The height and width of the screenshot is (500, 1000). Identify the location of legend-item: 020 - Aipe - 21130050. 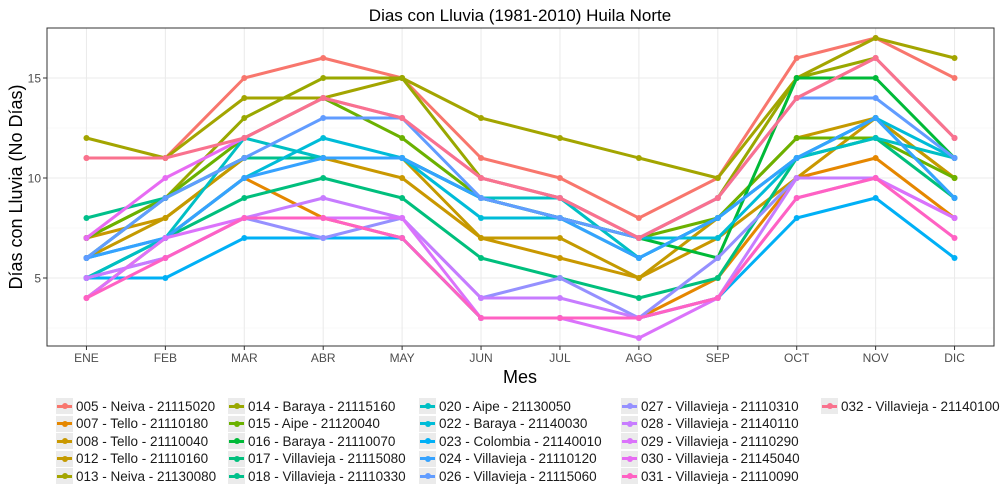
(495, 406).